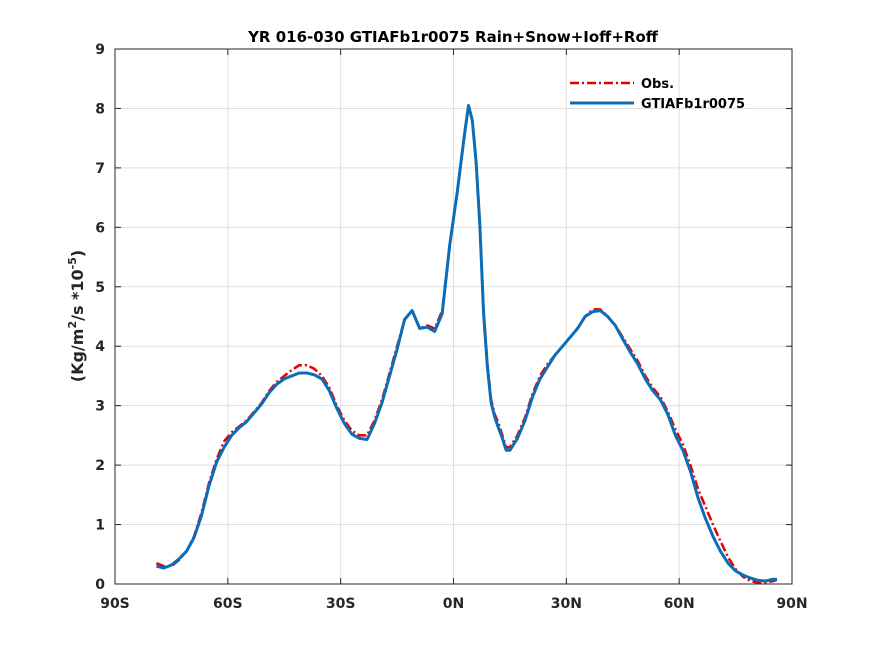 The width and height of the screenshot is (875, 656). I want to click on legend-label-model: GTIAFb1r0075, so click(693, 104).